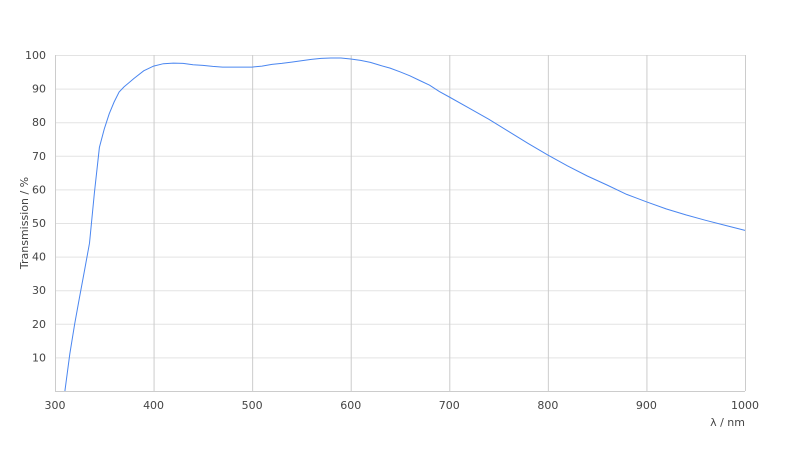 Image resolution: width=800 pixels, height=450 pixels. I want to click on x-tick-label: 900, so click(646, 405).